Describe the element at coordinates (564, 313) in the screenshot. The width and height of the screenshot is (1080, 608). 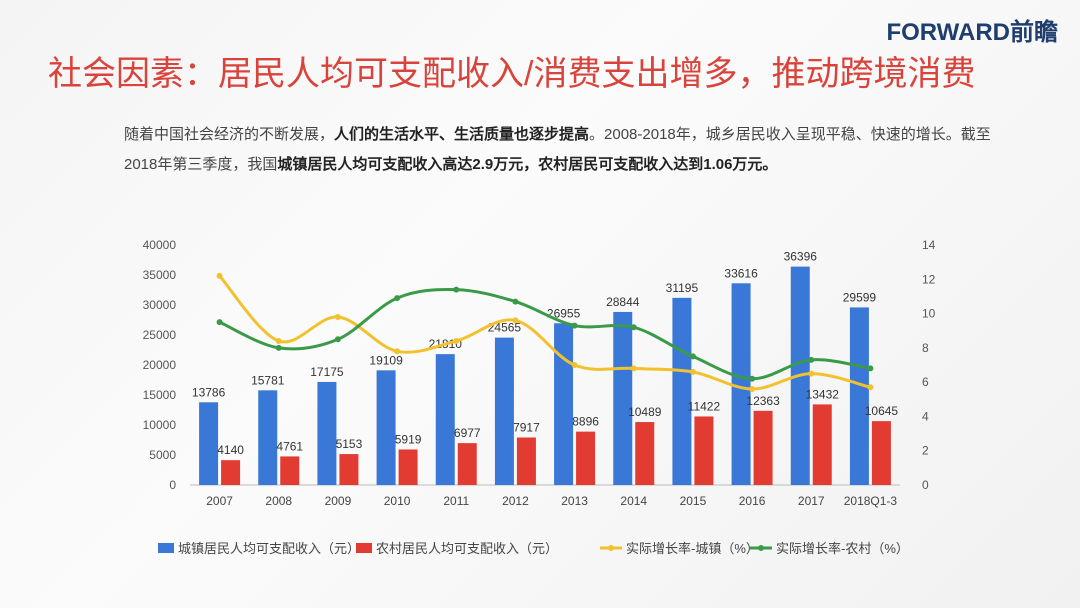
I see `bar-data-label: 26955` at that location.